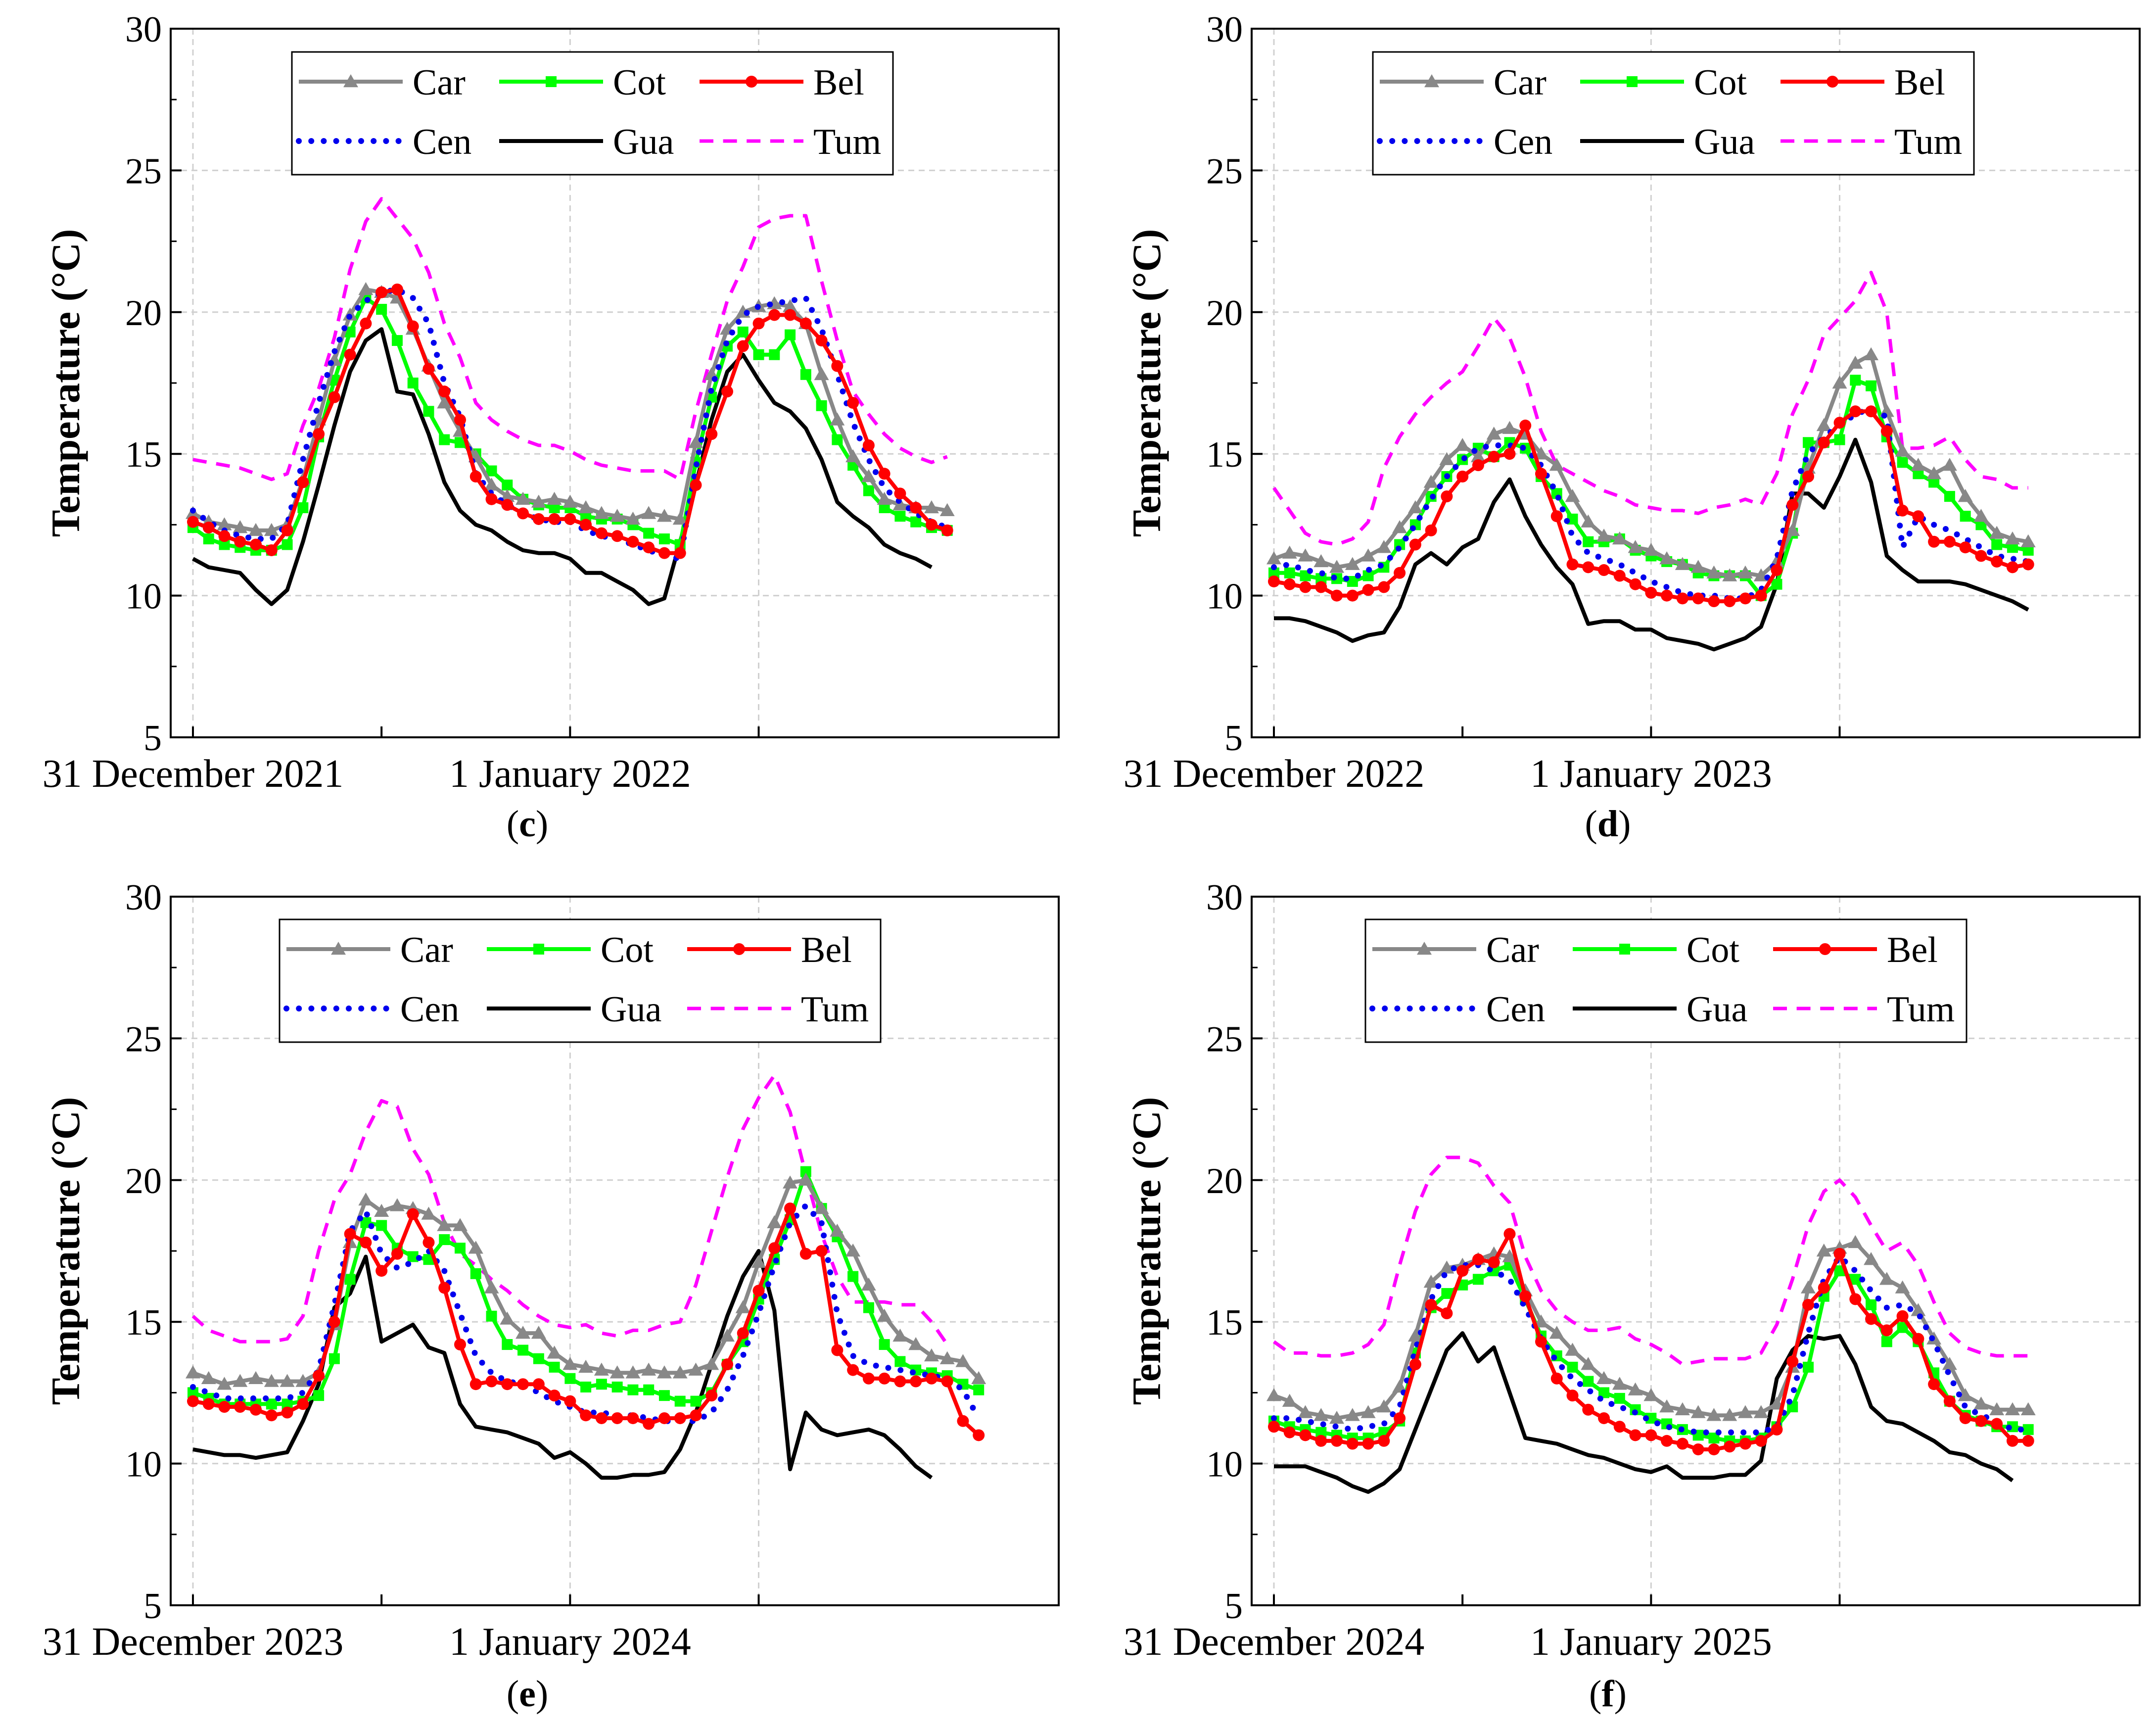  Describe the element at coordinates (1864, 1010) in the screenshot. I see `legend-item-tum: Tum` at that location.